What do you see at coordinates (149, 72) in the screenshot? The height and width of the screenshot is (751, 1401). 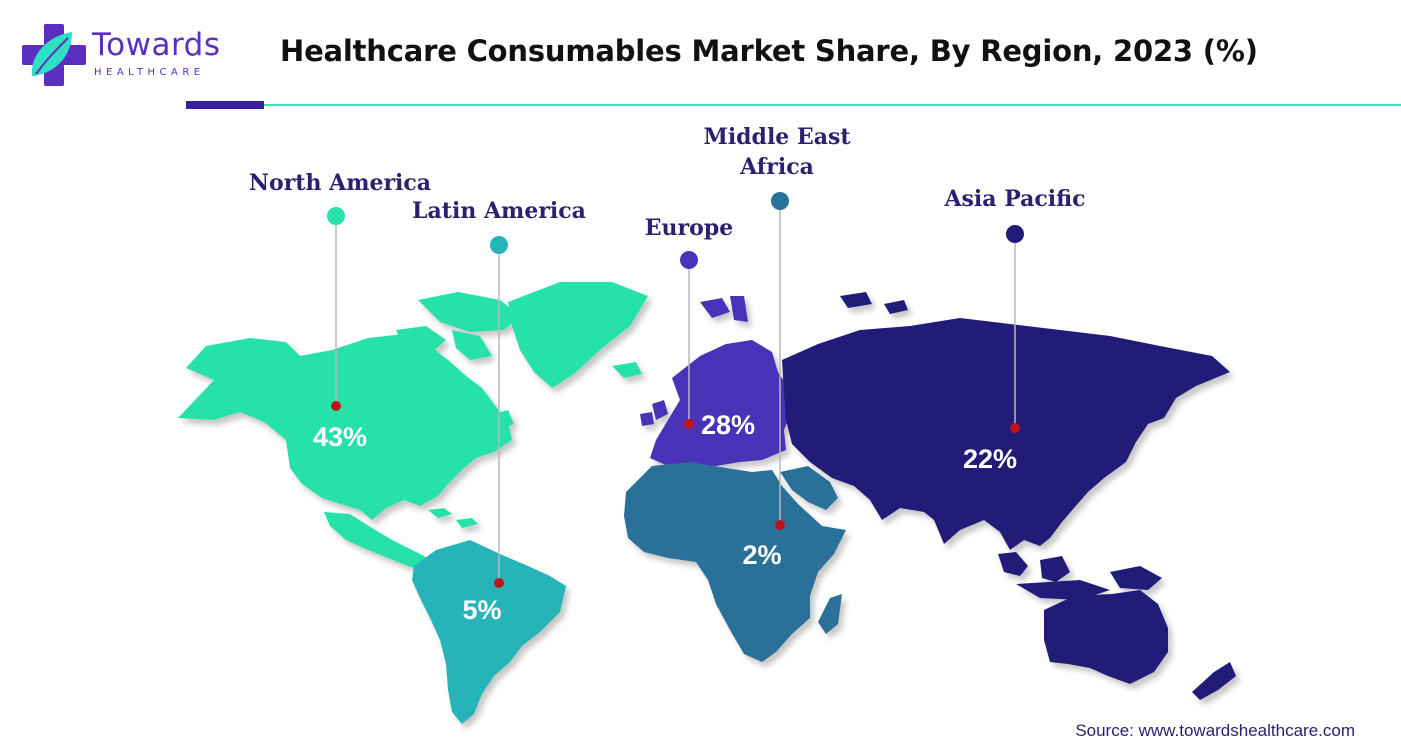 I see `brand-subtitle: HEALTHCARE` at bounding box center [149, 72].